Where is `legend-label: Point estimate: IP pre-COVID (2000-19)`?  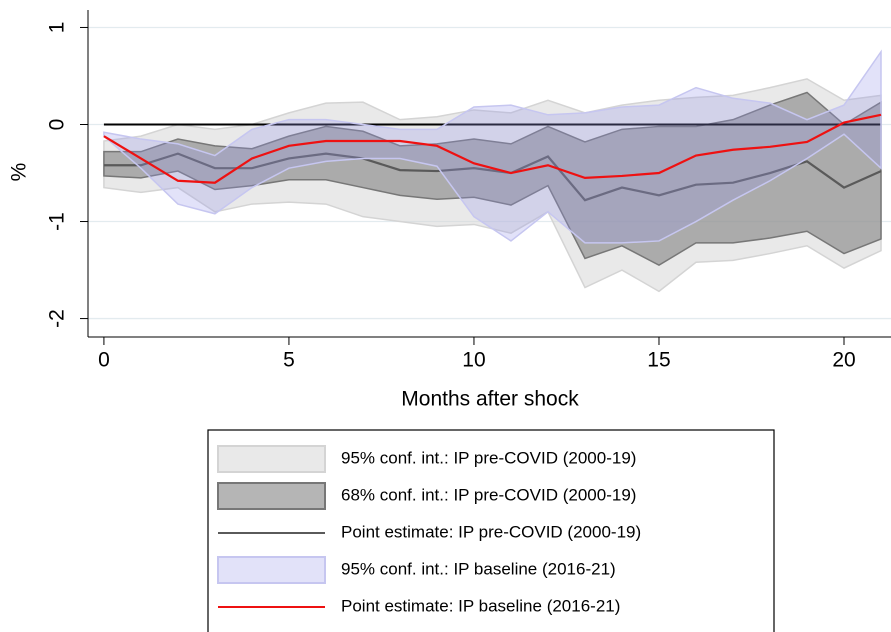
legend-label: Point estimate: IP pre-COVID (2000-19) is located at coordinates (491, 531).